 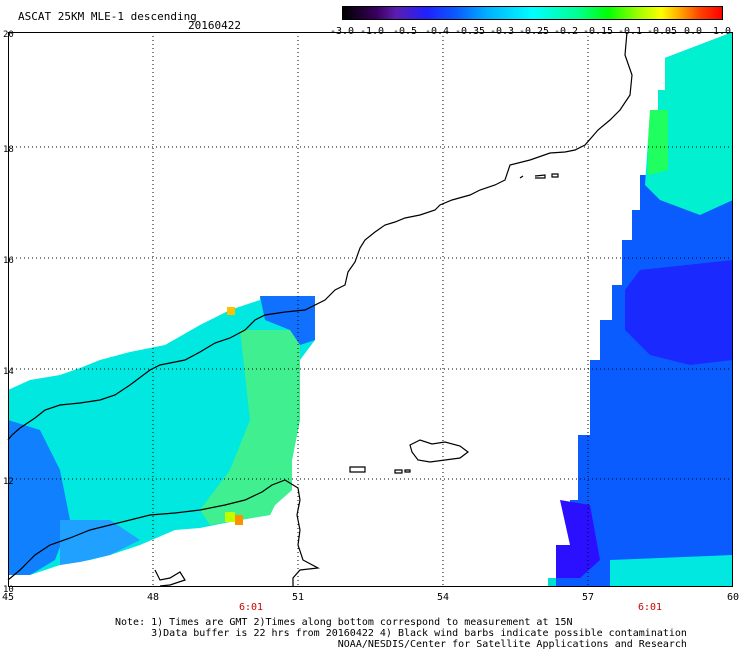 What do you see at coordinates (100, 542) in the screenshot?
I see `left-swath-blue-south` at bounding box center [100, 542].